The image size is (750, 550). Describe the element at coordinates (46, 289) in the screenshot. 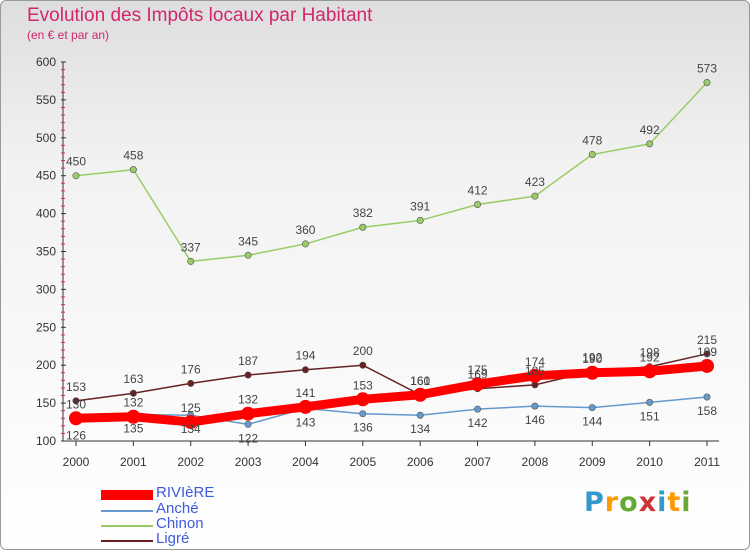

I see `y-tick-label: 300` at that location.